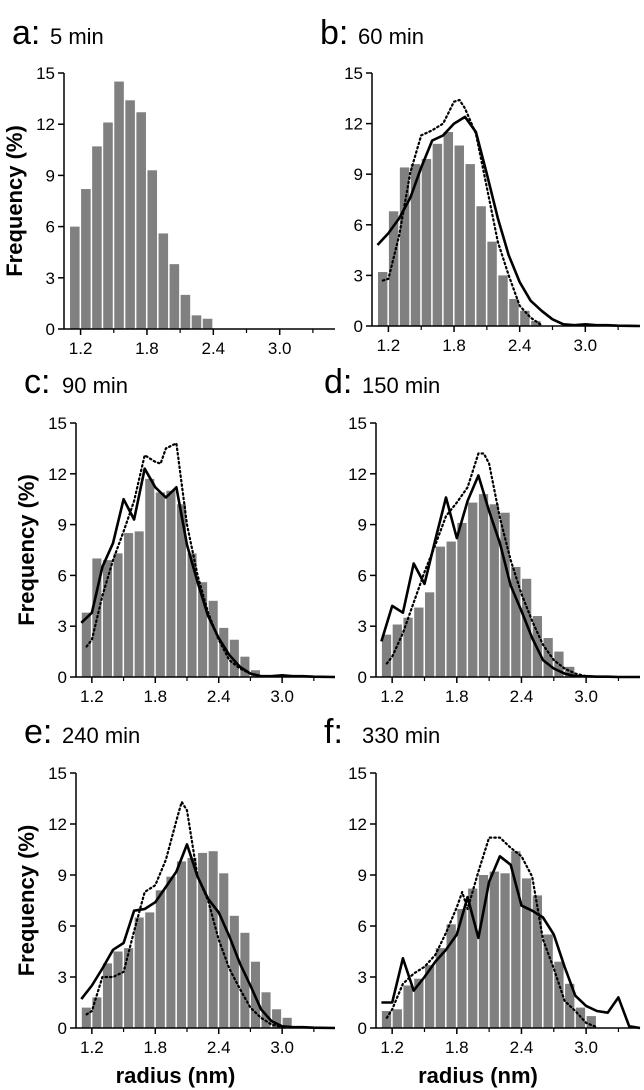 This screenshot has height=1090, width=644. Describe the element at coordinates (37, 382) in the screenshot. I see `panel-letter: c:` at that location.